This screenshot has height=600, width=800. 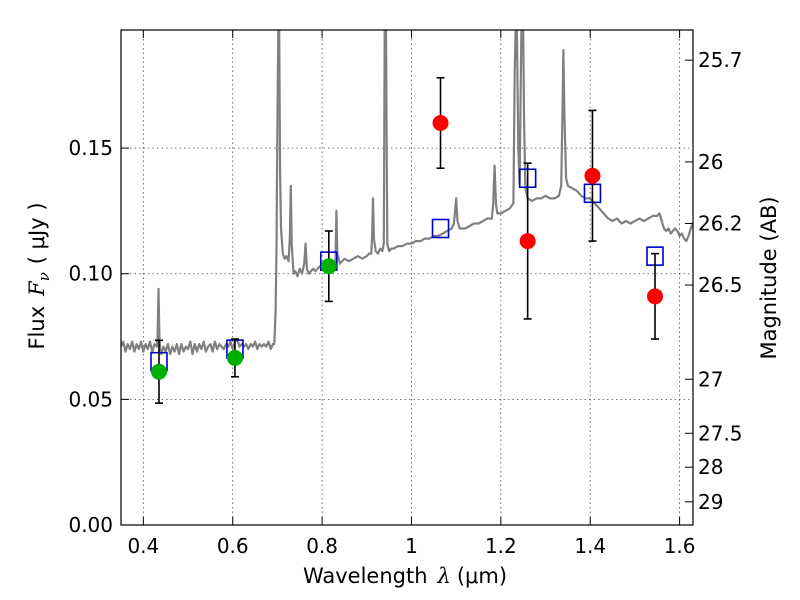 What do you see at coordinates (720, 285) in the screenshot?
I see `y2-tick-label: 26.5` at bounding box center [720, 285].